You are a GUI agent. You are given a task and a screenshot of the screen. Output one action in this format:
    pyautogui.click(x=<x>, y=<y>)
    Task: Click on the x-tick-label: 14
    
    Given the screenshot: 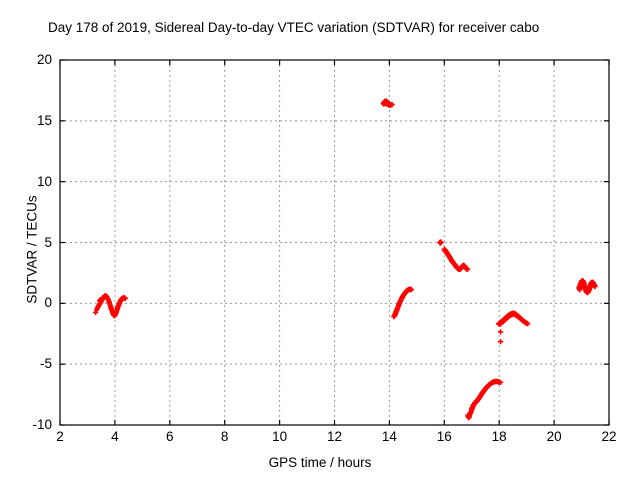 What is the action you would take?
    pyautogui.click(x=389, y=436)
    